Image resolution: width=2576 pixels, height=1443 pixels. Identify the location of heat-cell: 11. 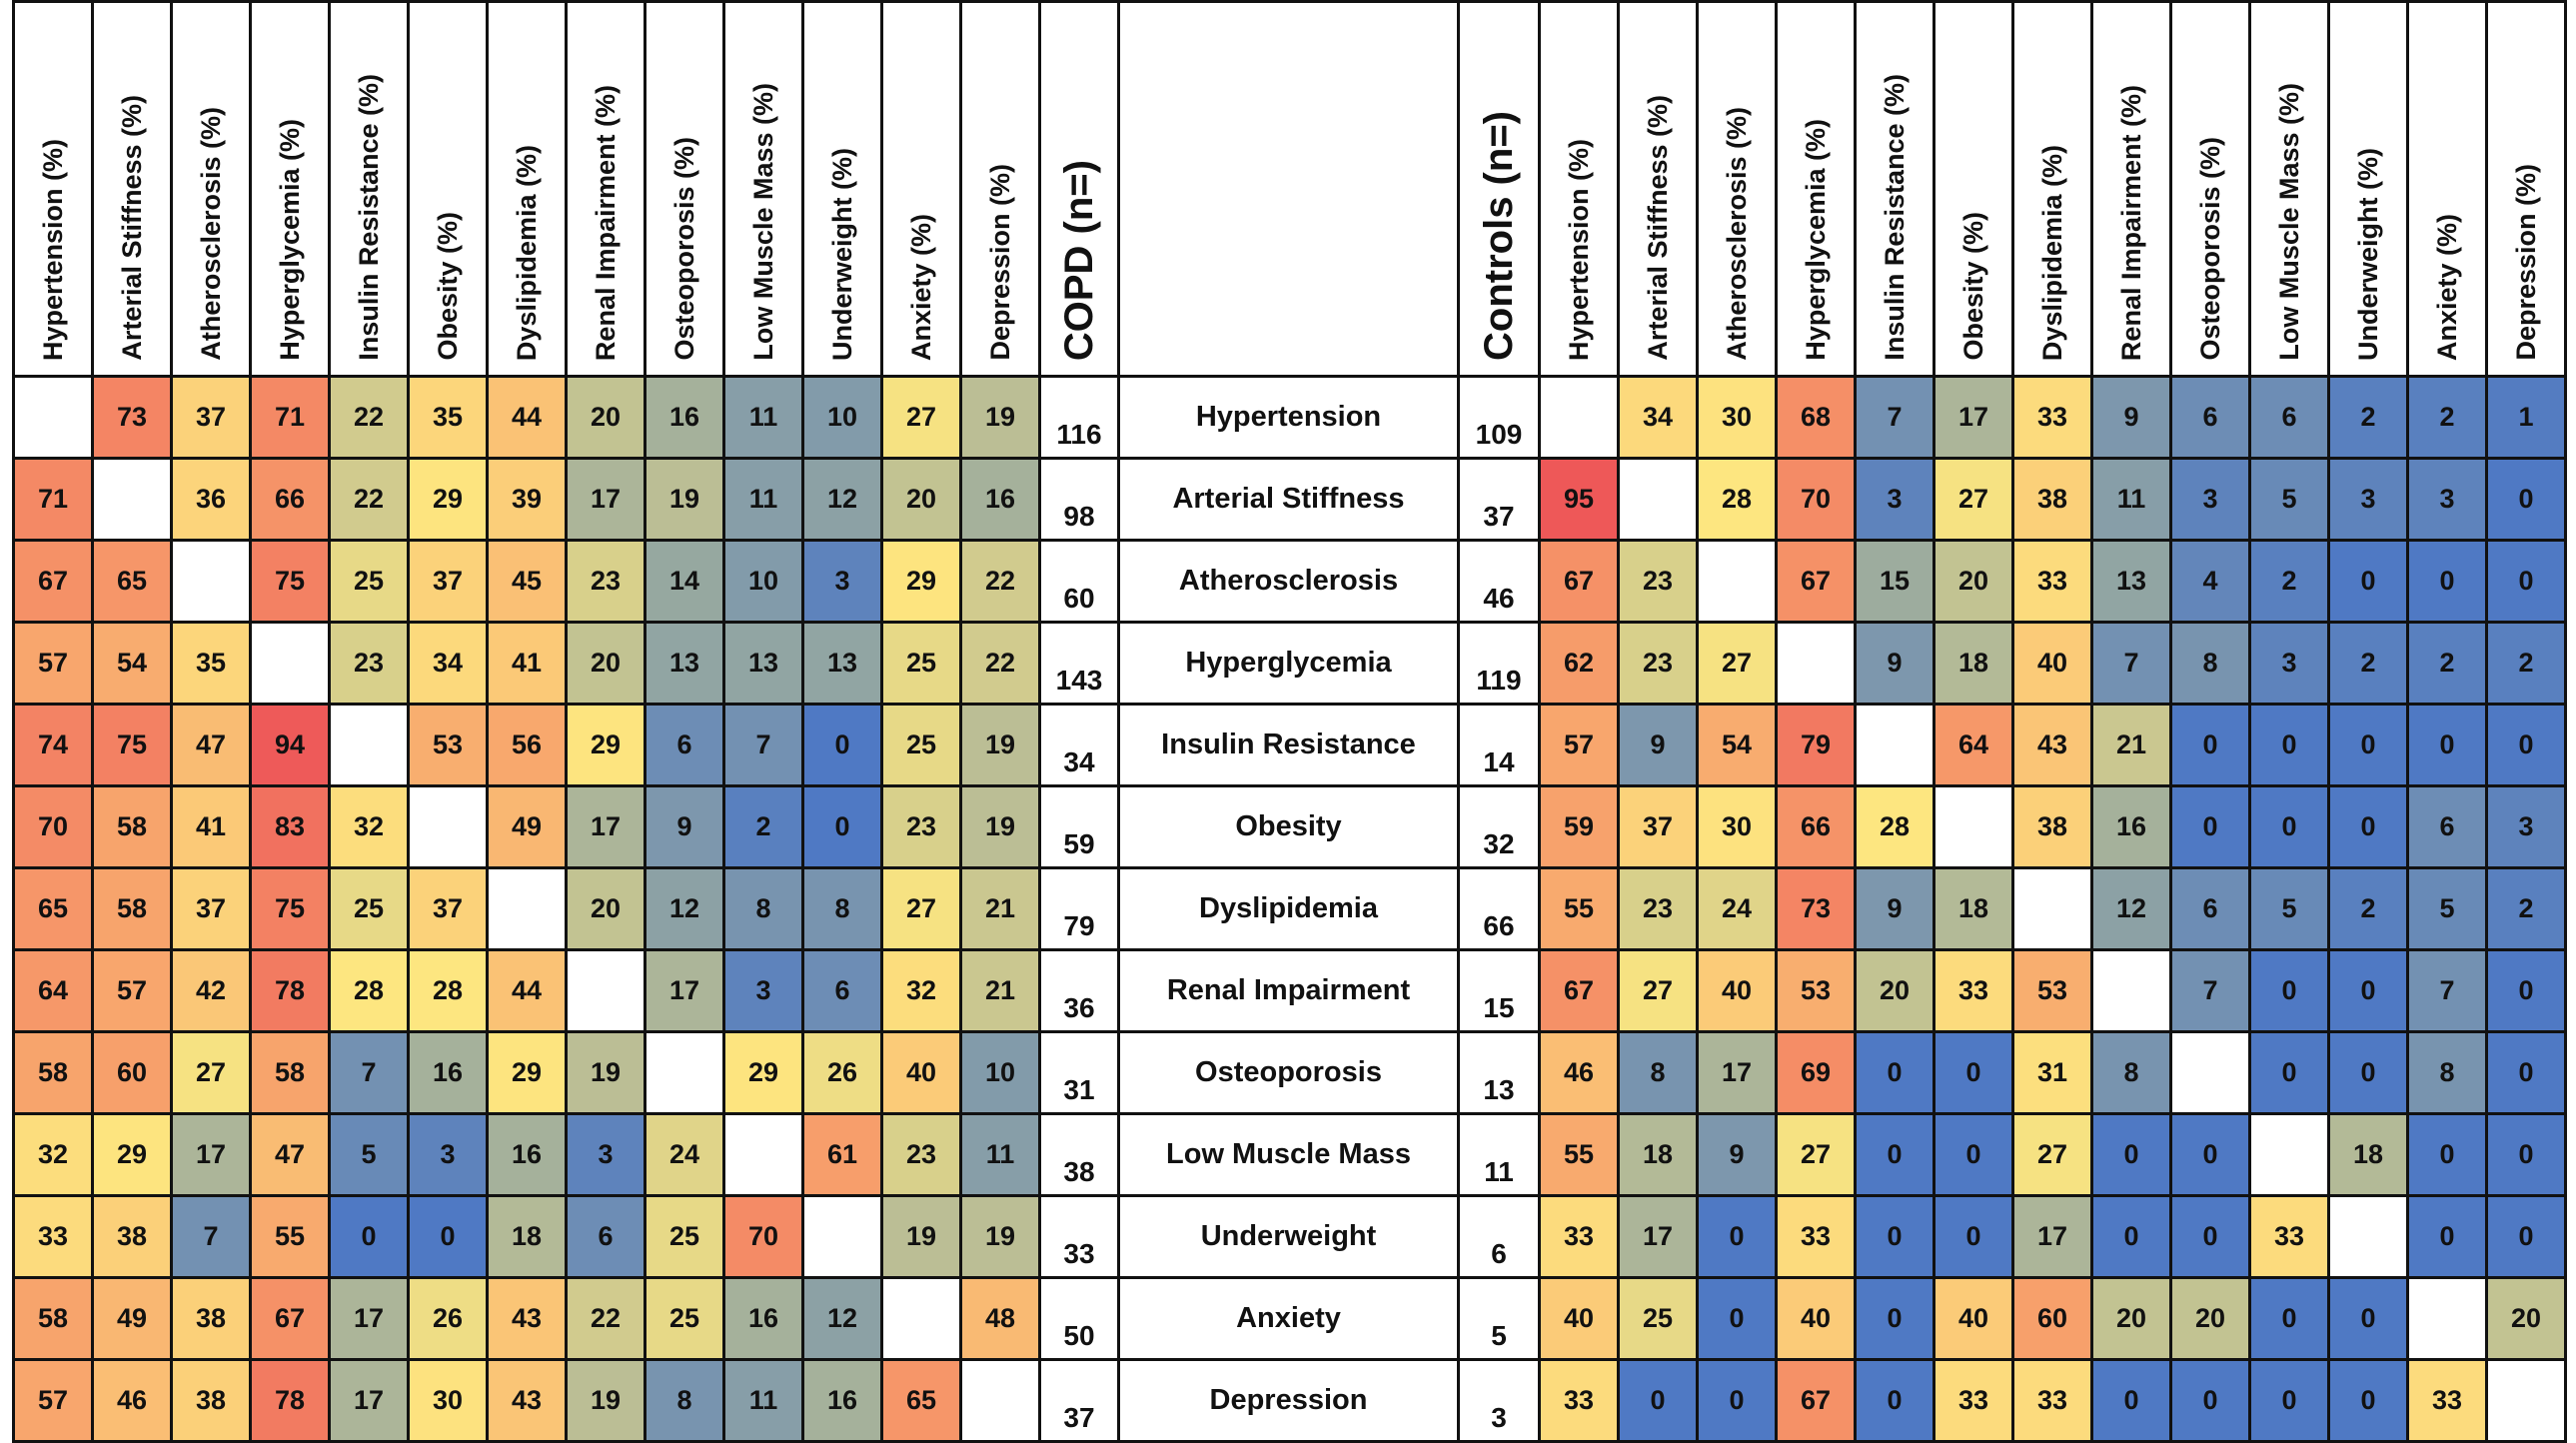
(763, 417).